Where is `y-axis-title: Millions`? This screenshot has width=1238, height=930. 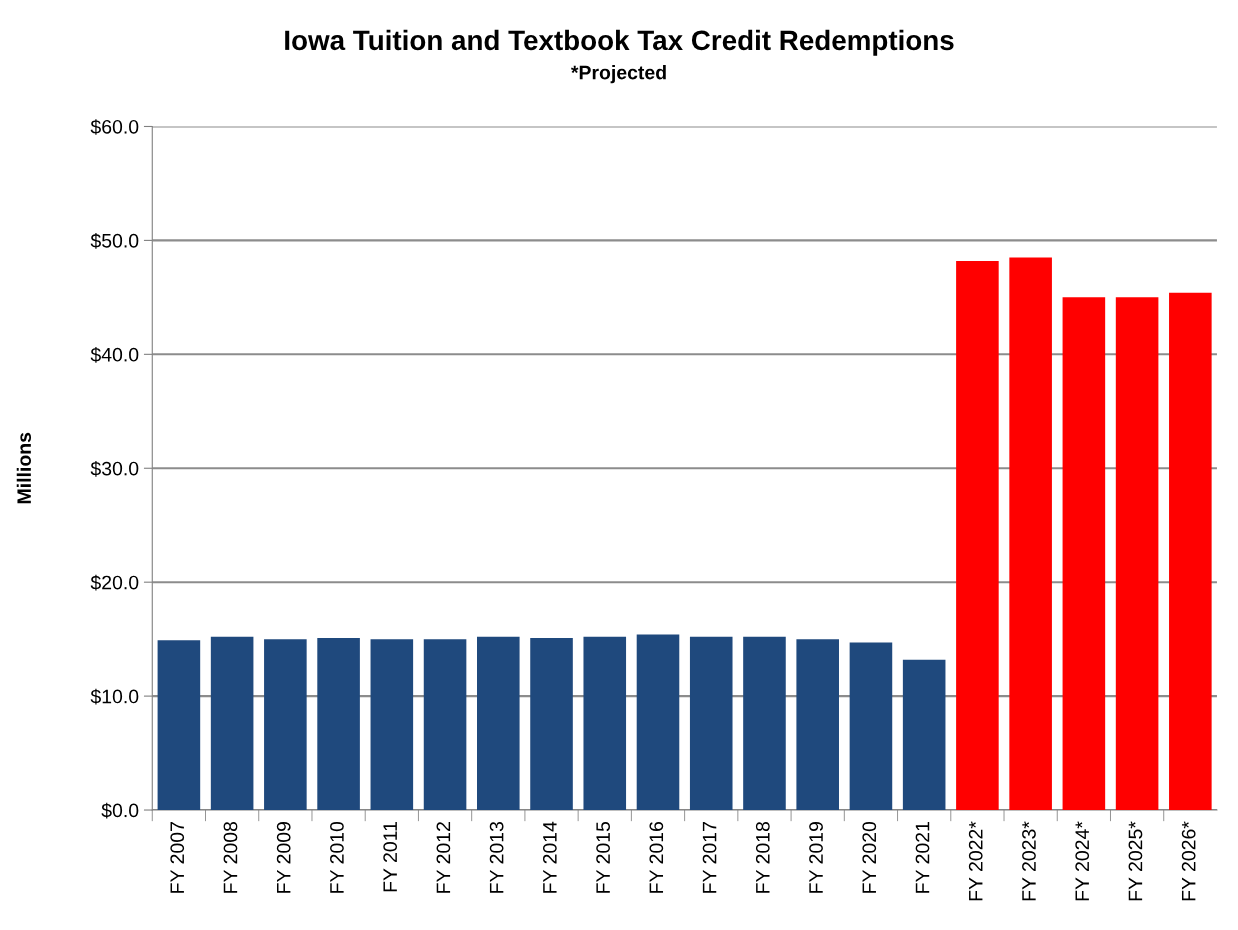
y-axis-title: Millions is located at coordinates (24, 468).